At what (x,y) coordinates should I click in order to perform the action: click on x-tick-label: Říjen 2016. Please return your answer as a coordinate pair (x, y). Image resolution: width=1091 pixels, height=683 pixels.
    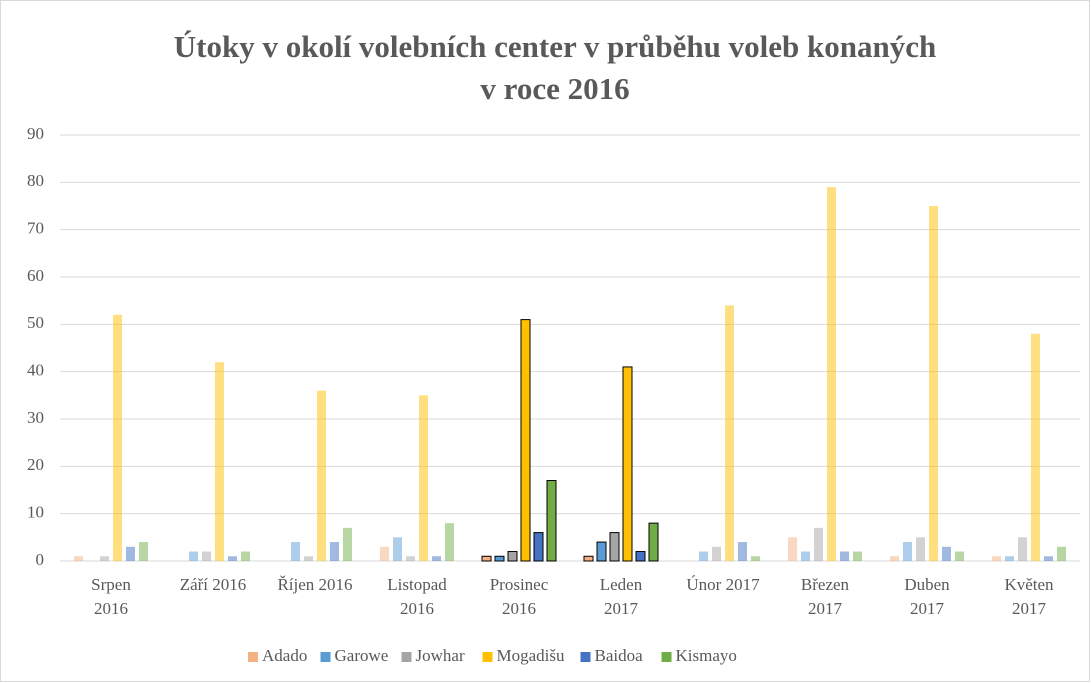
    Looking at the image, I should click on (314, 584).